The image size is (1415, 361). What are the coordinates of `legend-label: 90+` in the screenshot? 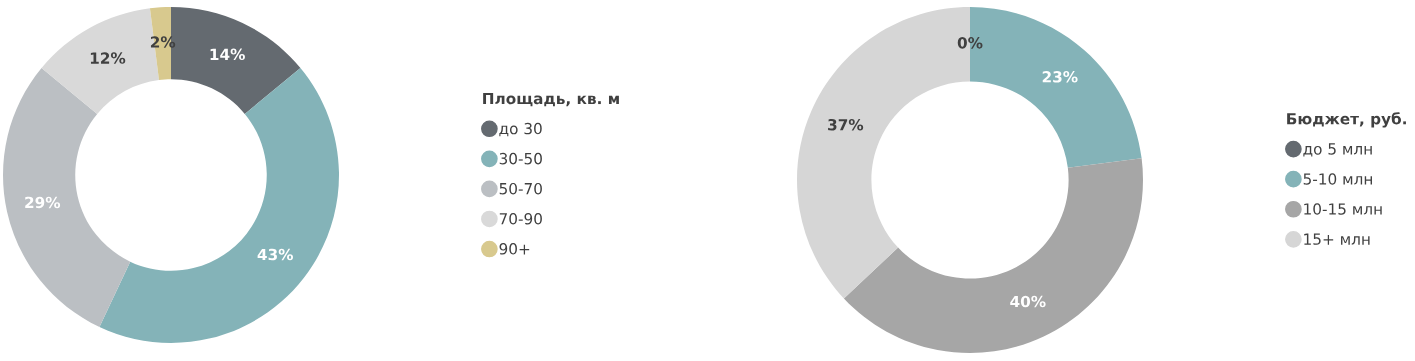 It's located at (514, 249).